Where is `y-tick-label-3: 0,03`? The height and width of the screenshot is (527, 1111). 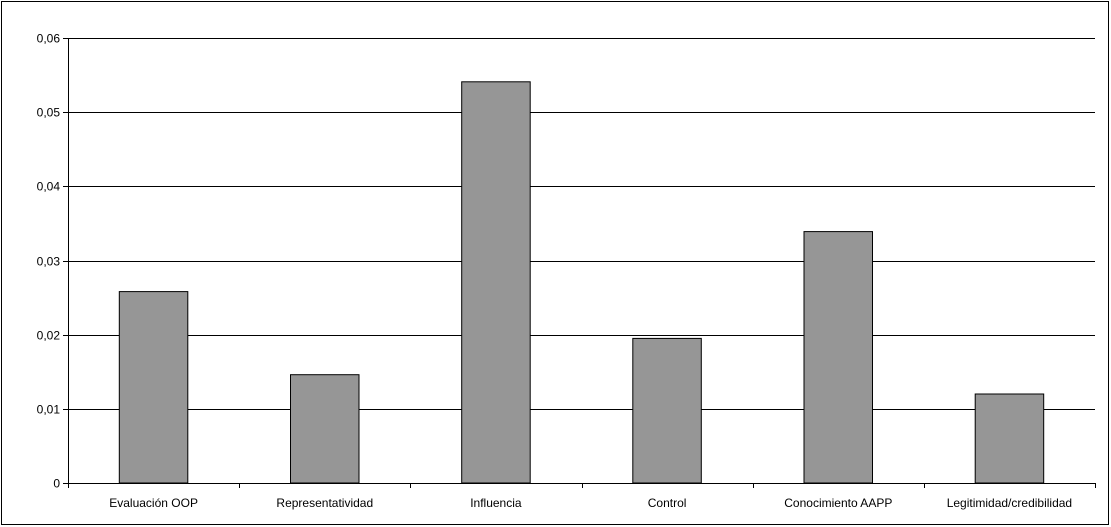 y-tick-label-3: 0,03 is located at coordinates (49, 262).